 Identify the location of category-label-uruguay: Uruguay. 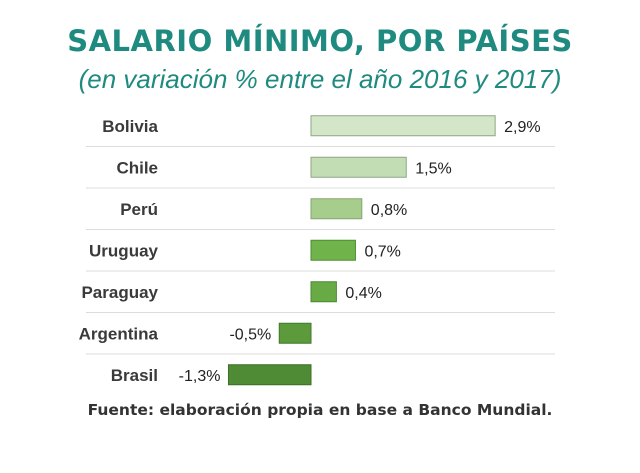
(124, 250).